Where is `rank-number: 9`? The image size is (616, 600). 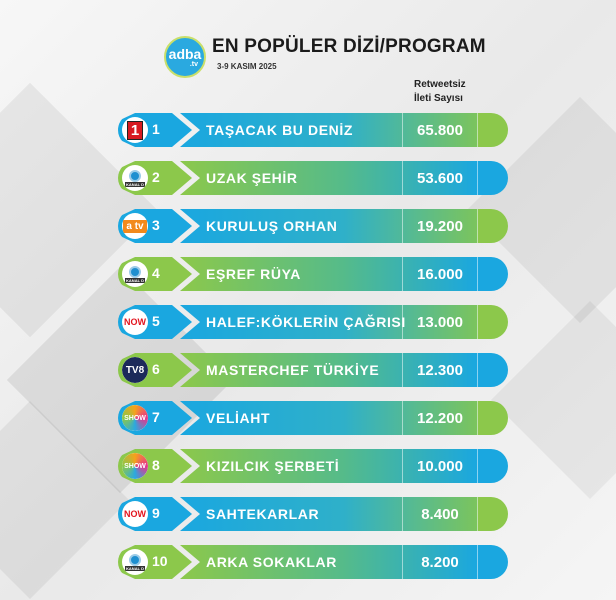
rank-number: 9 is located at coordinates (156, 513).